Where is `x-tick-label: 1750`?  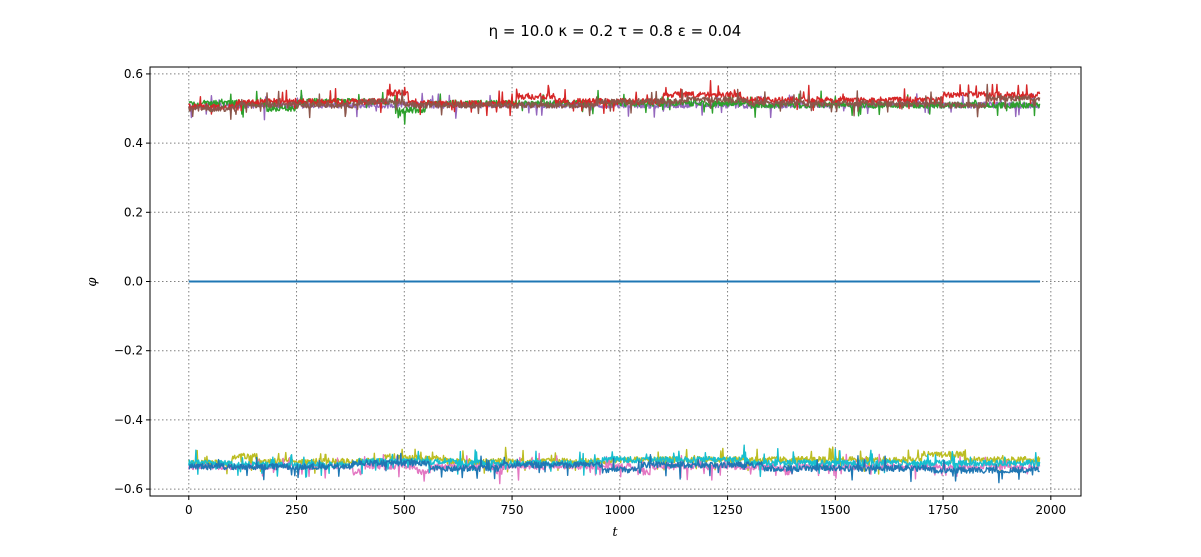 x-tick-label: 1750 is located at coordinates (943, 510).